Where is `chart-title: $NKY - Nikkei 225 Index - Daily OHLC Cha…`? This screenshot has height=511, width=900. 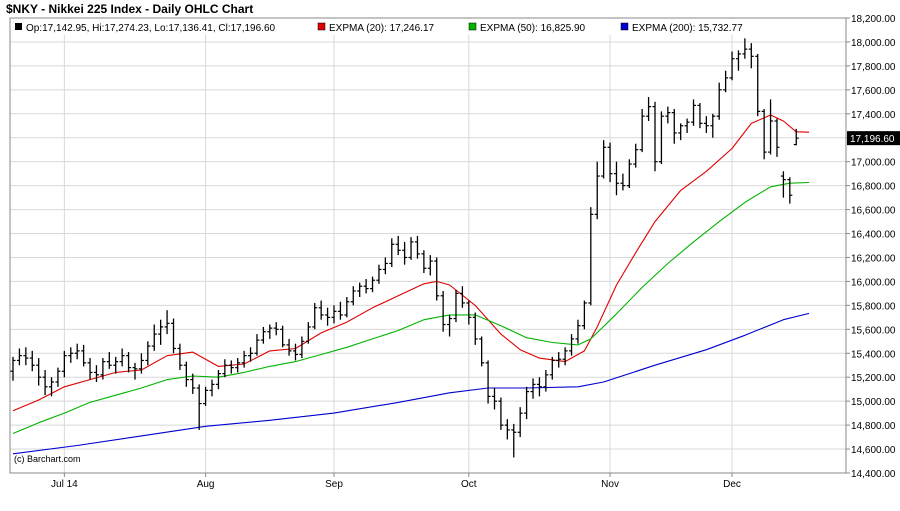 chart-title: $NKY - Nikkei 225 Index - Daily OHLC Cha… is located at coordinates (130, 9).